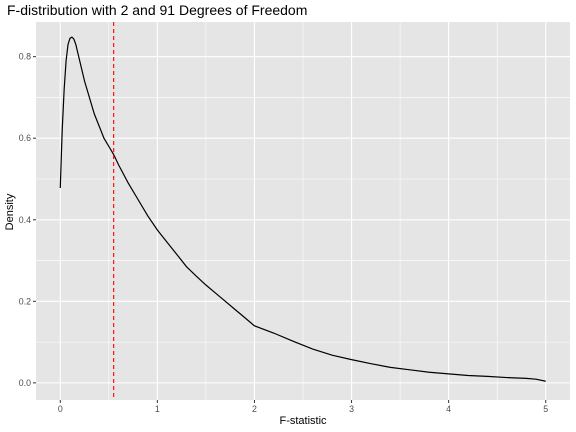 The image size is (576, 432). What do you see at coordinates (448, 409) in the screenshot?
I see `x-tick-label: 4` at bounding box center [448, 409].